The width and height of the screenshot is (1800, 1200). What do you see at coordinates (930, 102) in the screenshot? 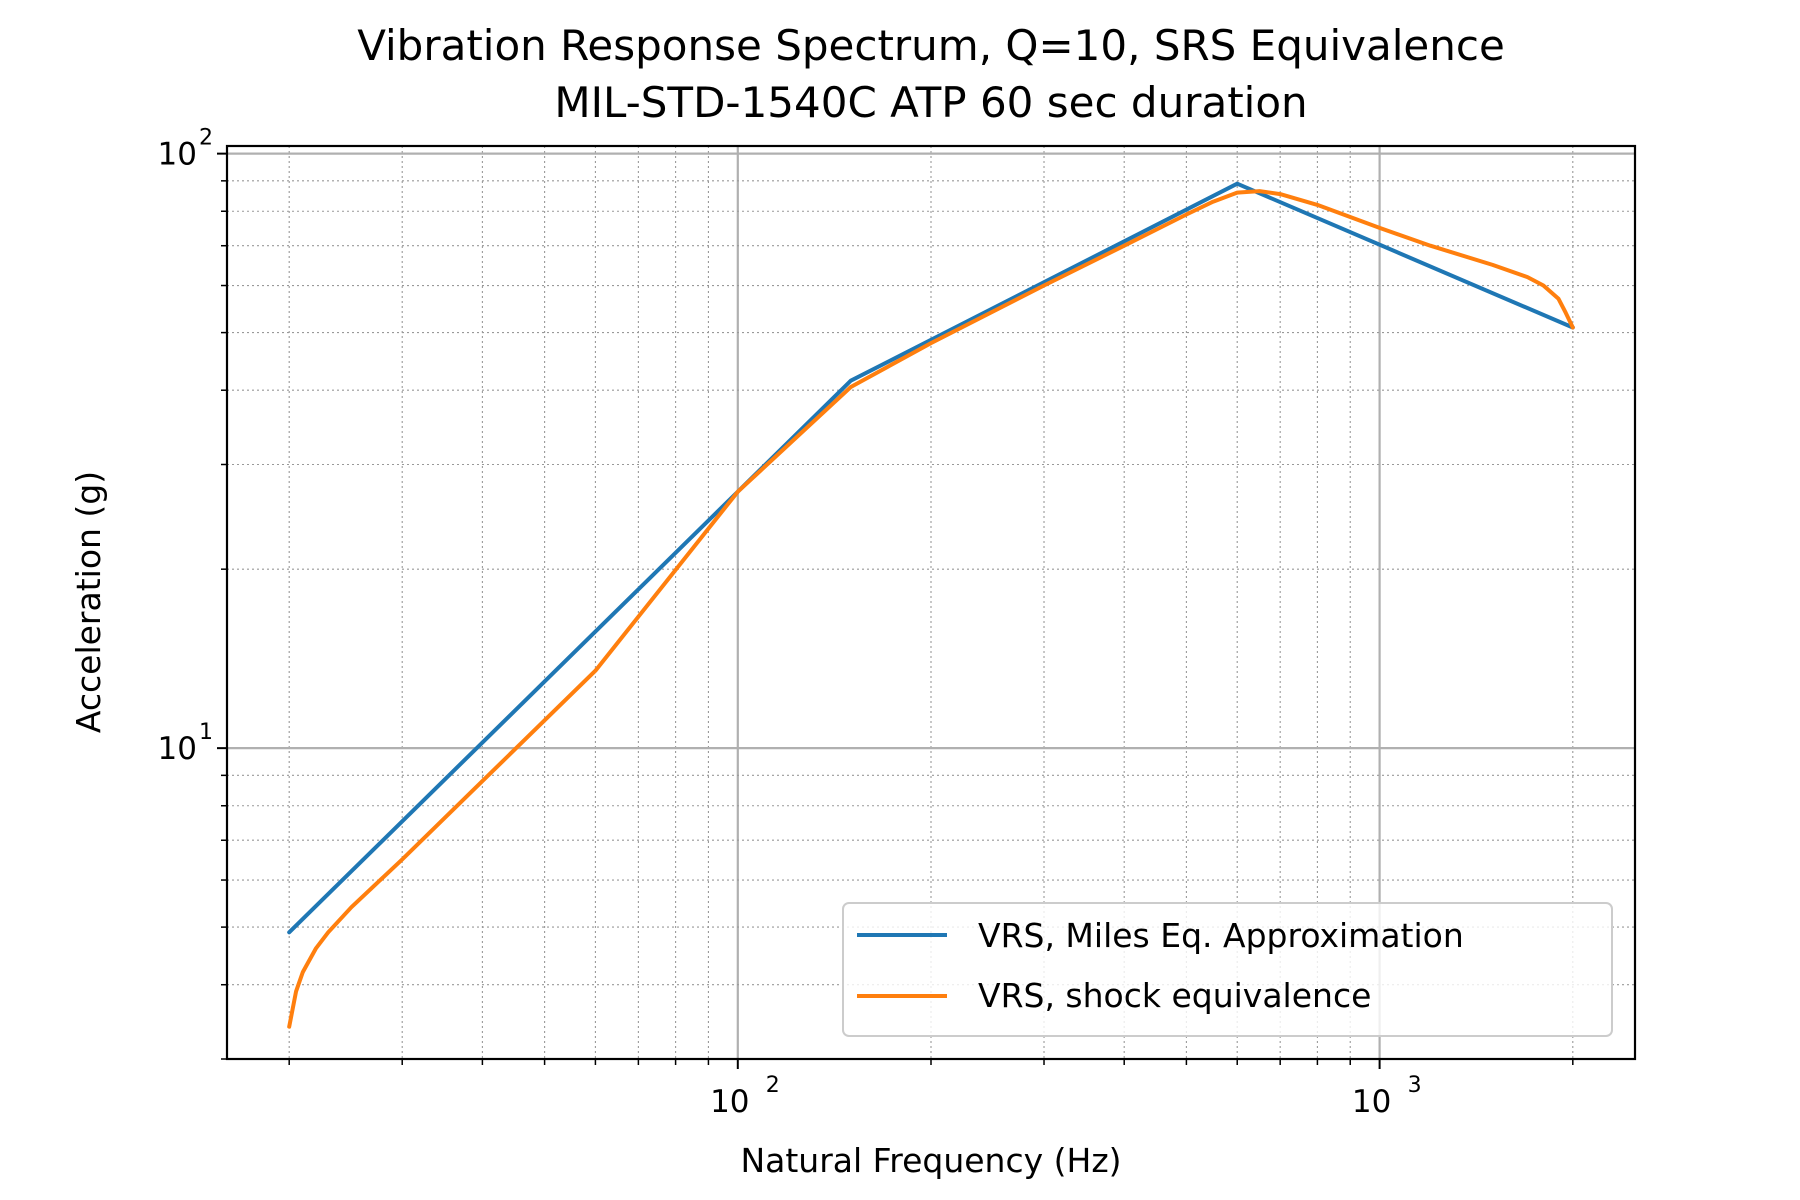
I see `chart-subtitle: MIL-STD-1540C ATP 60 sec duration` at bounding box center [930, 102].